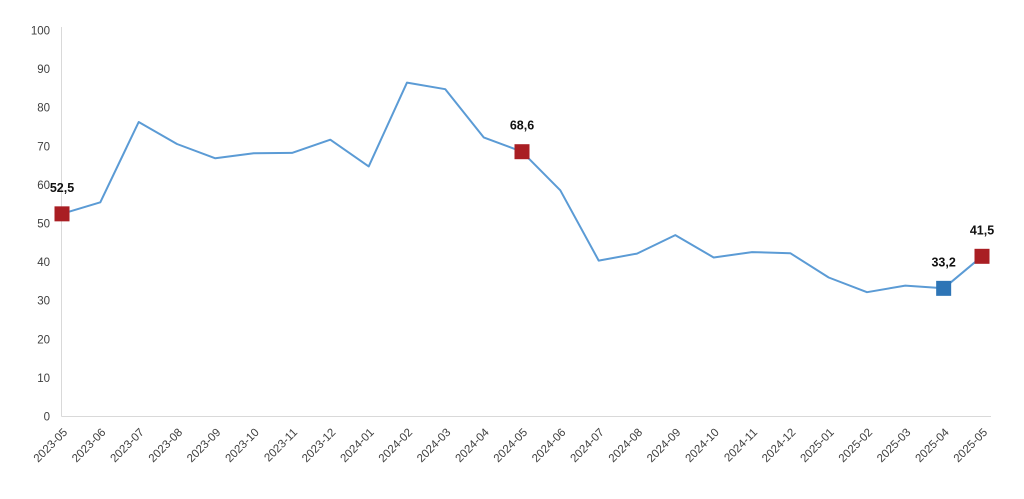  I want to click on x-tick-label: 2024-01, so click(357, 446).